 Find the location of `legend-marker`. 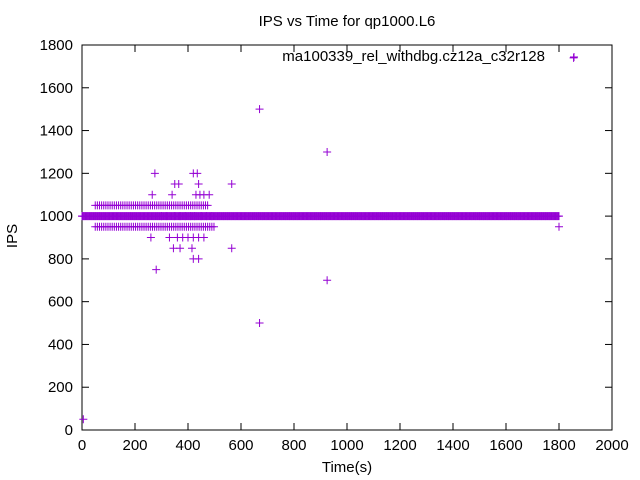

legend-marker is located at coordinates (574, 57).